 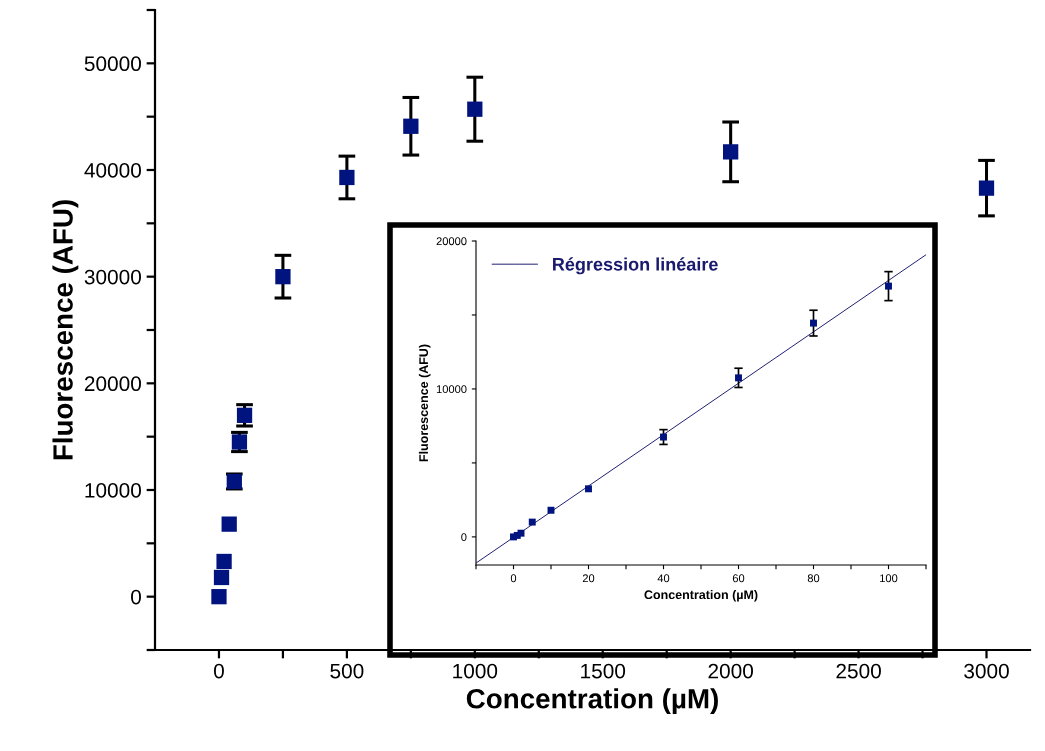 I want to click on y-tick-label: 30000, so click(x=112, y=277).